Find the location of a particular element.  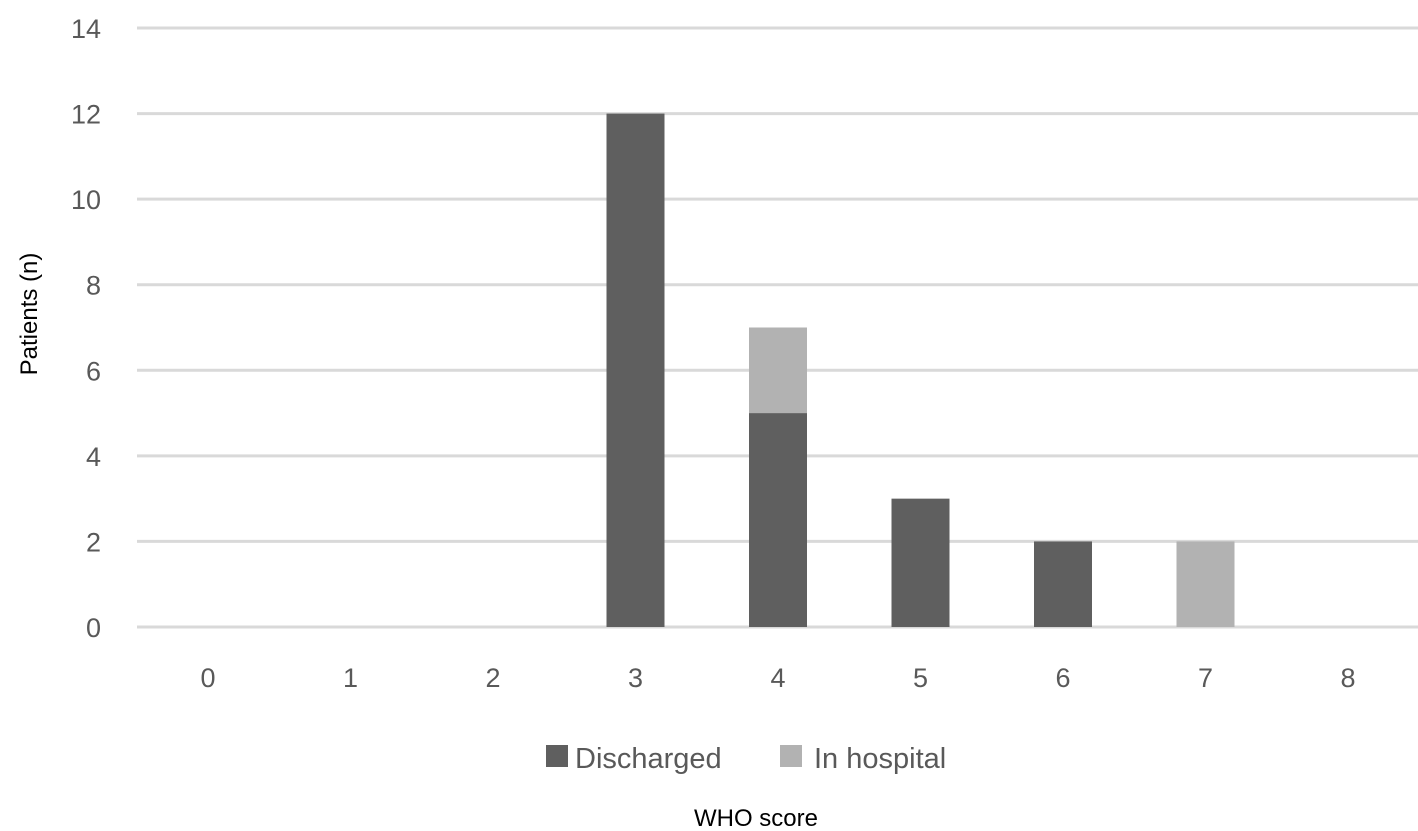

y-tick-label: 8 is located at coordinates (93, 286).